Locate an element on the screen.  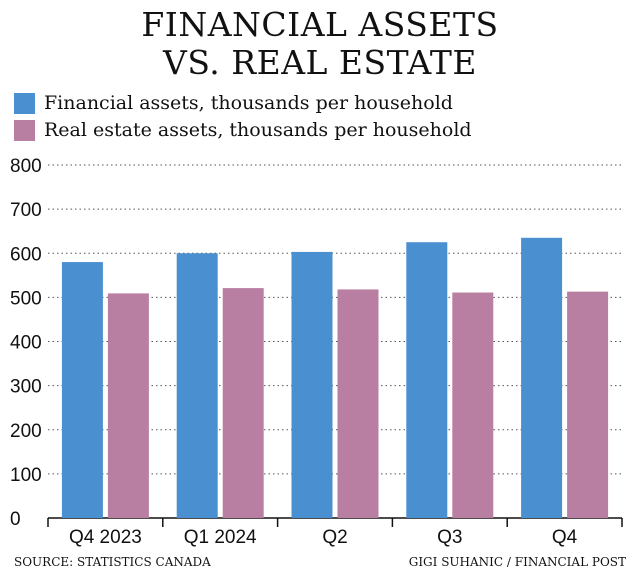
chart-title-line-1: FINANCIAL ASSETS is located at coordinates (320, 24).